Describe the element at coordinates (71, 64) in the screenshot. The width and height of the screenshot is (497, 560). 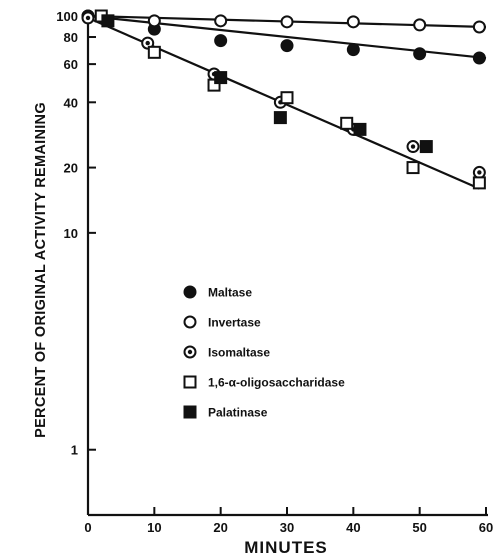
I see `y-tick-label: 60` at that location.